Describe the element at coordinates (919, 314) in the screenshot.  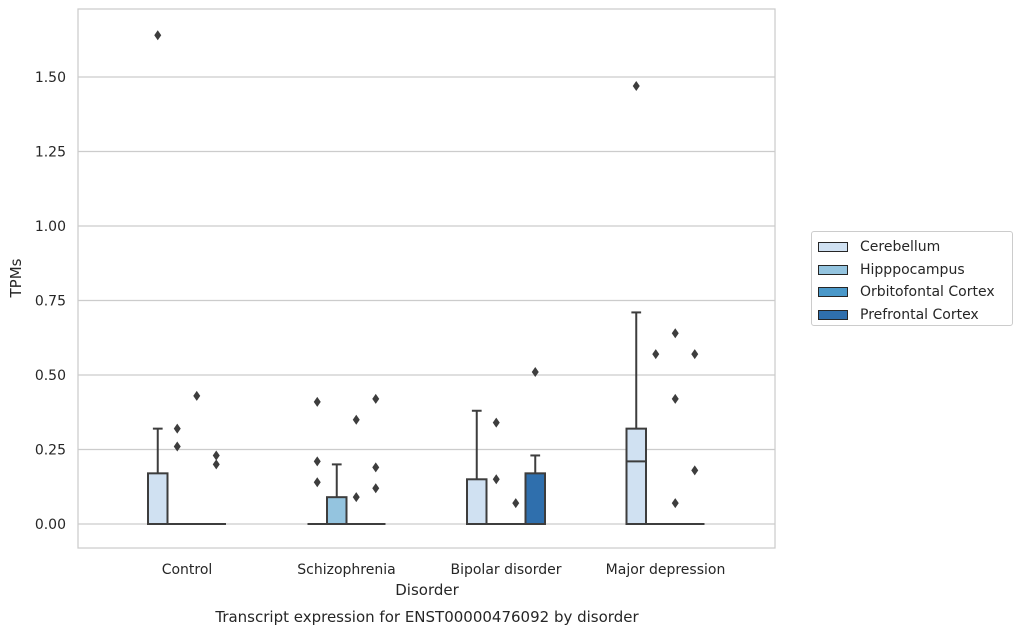
I see `legend-label: Prefrontal Cortex` at that location.